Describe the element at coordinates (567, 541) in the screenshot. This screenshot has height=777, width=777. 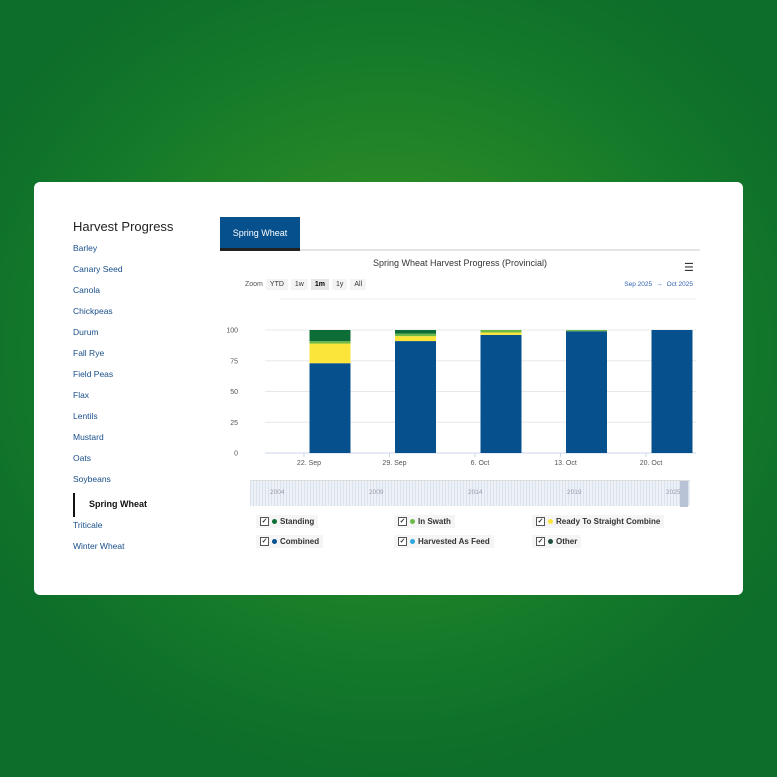
I see `legend-label: Other` at that location.